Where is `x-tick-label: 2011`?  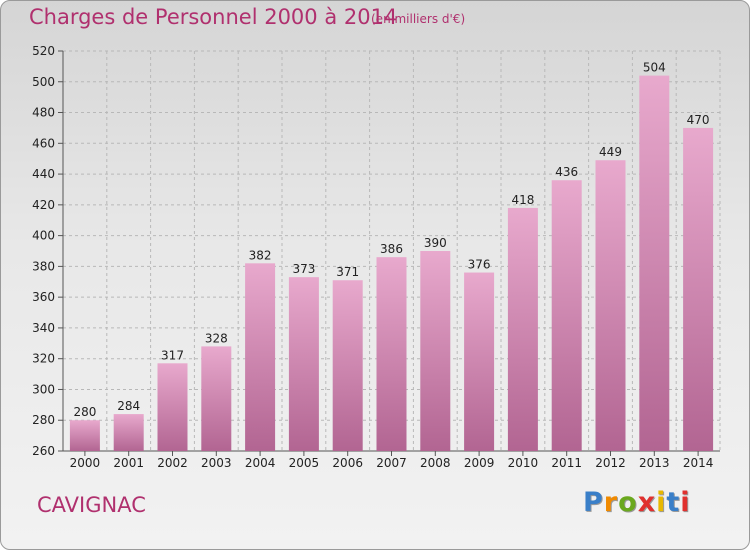 x-tick-label: 2011 is located at coordinates (566, 463).